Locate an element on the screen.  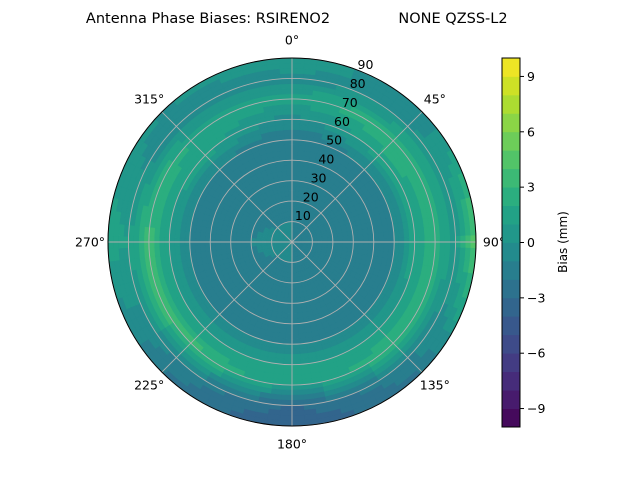
radial-tick-label: 60 is located at coordinates (342, 121).